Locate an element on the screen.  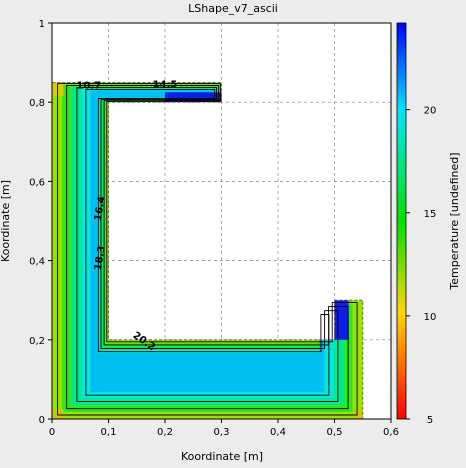
x-tick-label: 0,6 is located at coordinates (391, 432).